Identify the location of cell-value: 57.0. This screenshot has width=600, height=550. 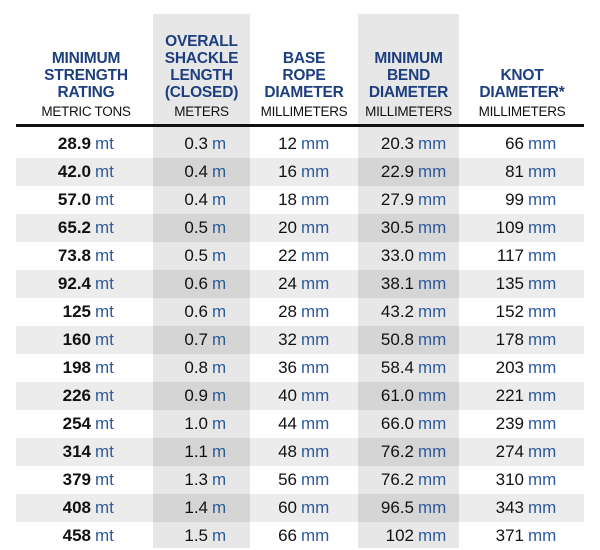
(74, 199).